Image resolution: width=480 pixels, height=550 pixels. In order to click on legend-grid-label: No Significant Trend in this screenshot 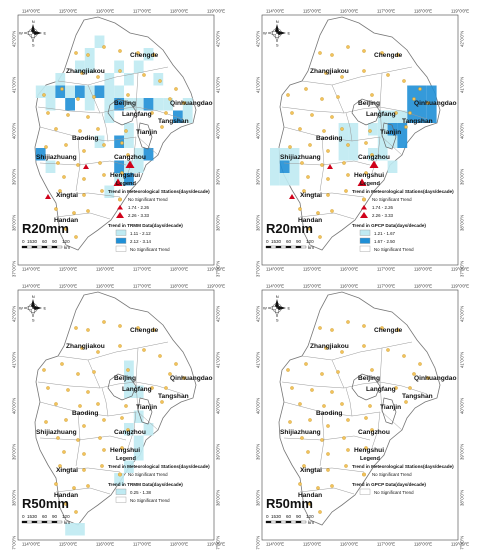, I will do `click(150, 500)`.